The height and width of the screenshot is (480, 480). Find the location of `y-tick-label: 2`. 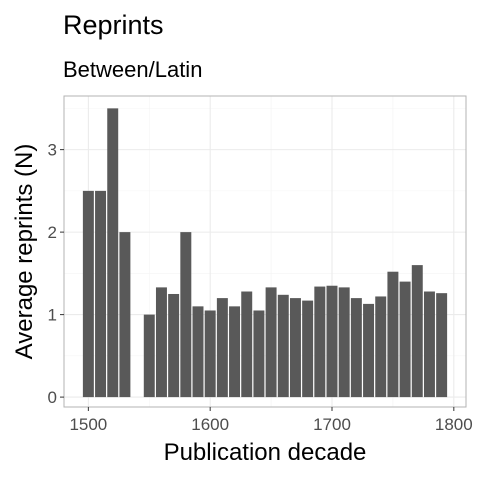

y-tick-label: 2 is located at coordinates (52, 232).